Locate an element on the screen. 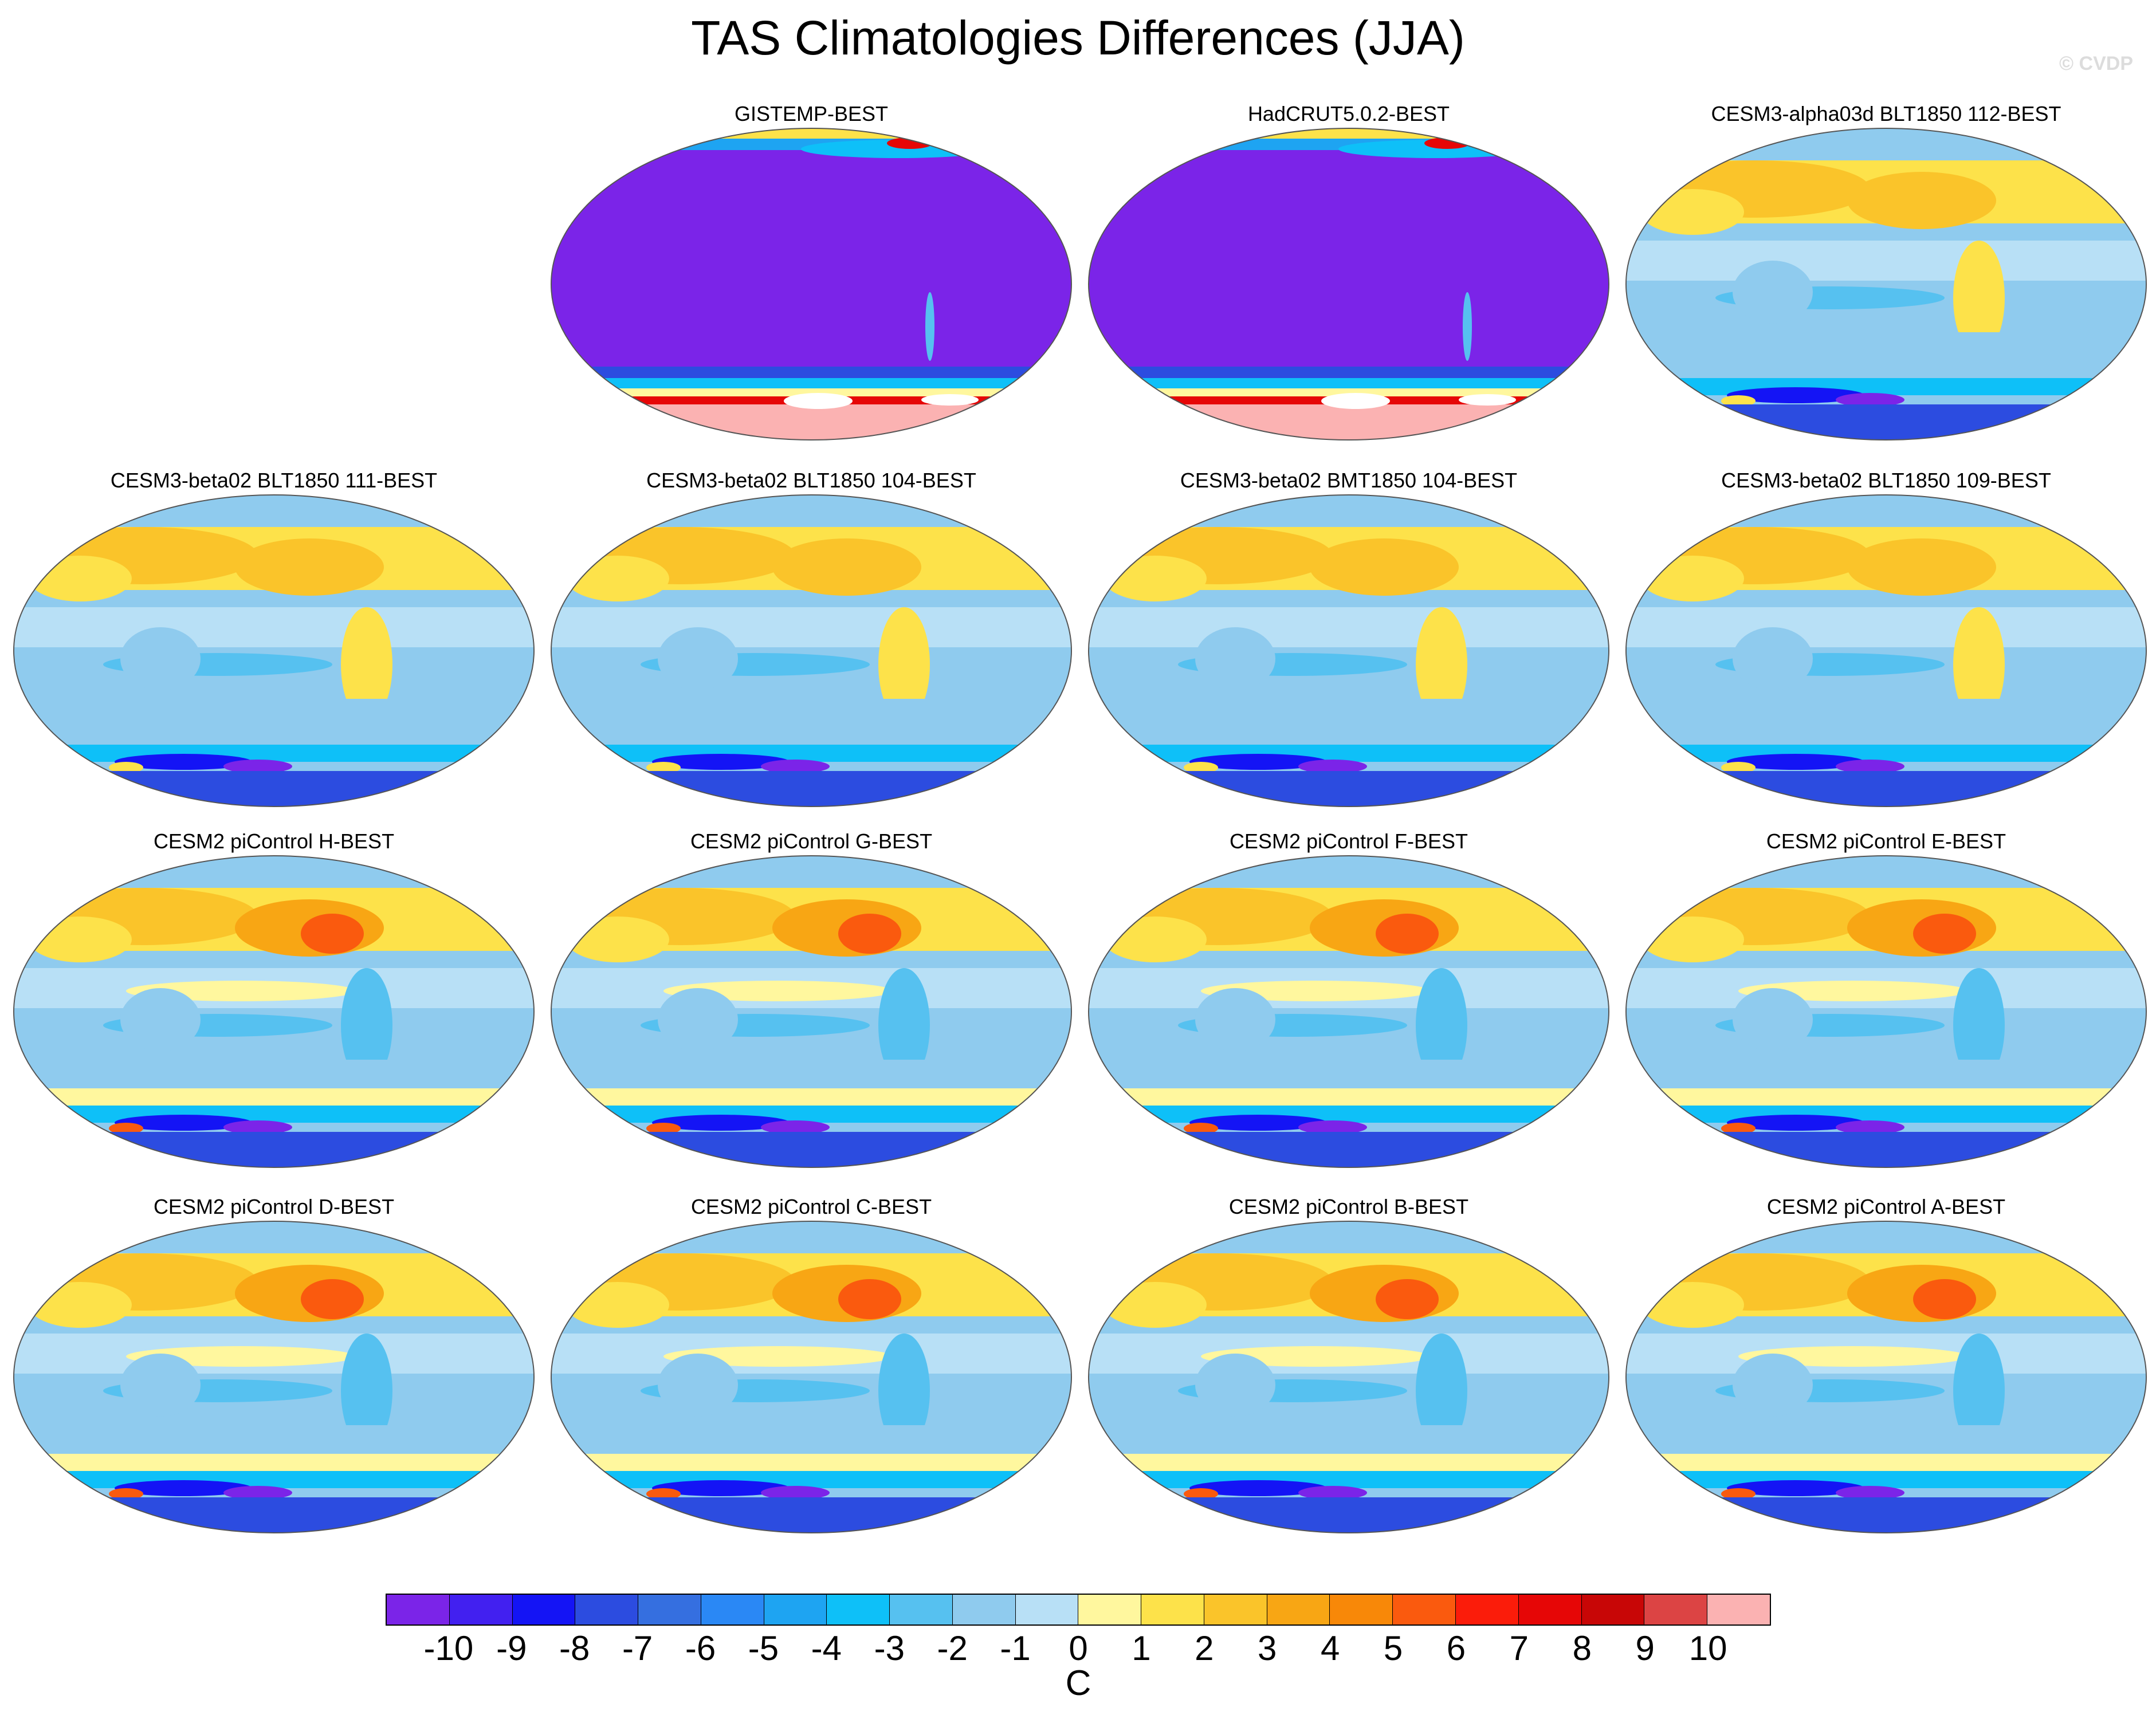 This screenshot has width=2156, height=1715. map-panel: CESM2 piControl E-BEST is located at coordinates (1886, 999).